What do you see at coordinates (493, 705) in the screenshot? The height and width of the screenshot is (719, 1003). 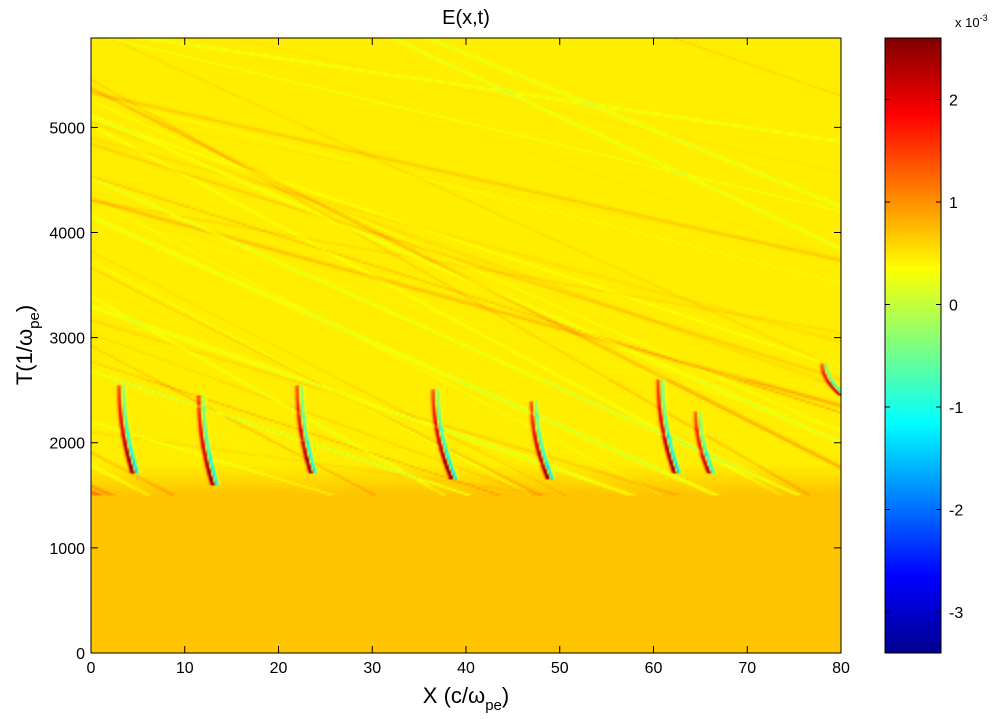 I see `x-axis-label-sub: pe` at bounding box center [493, 705].